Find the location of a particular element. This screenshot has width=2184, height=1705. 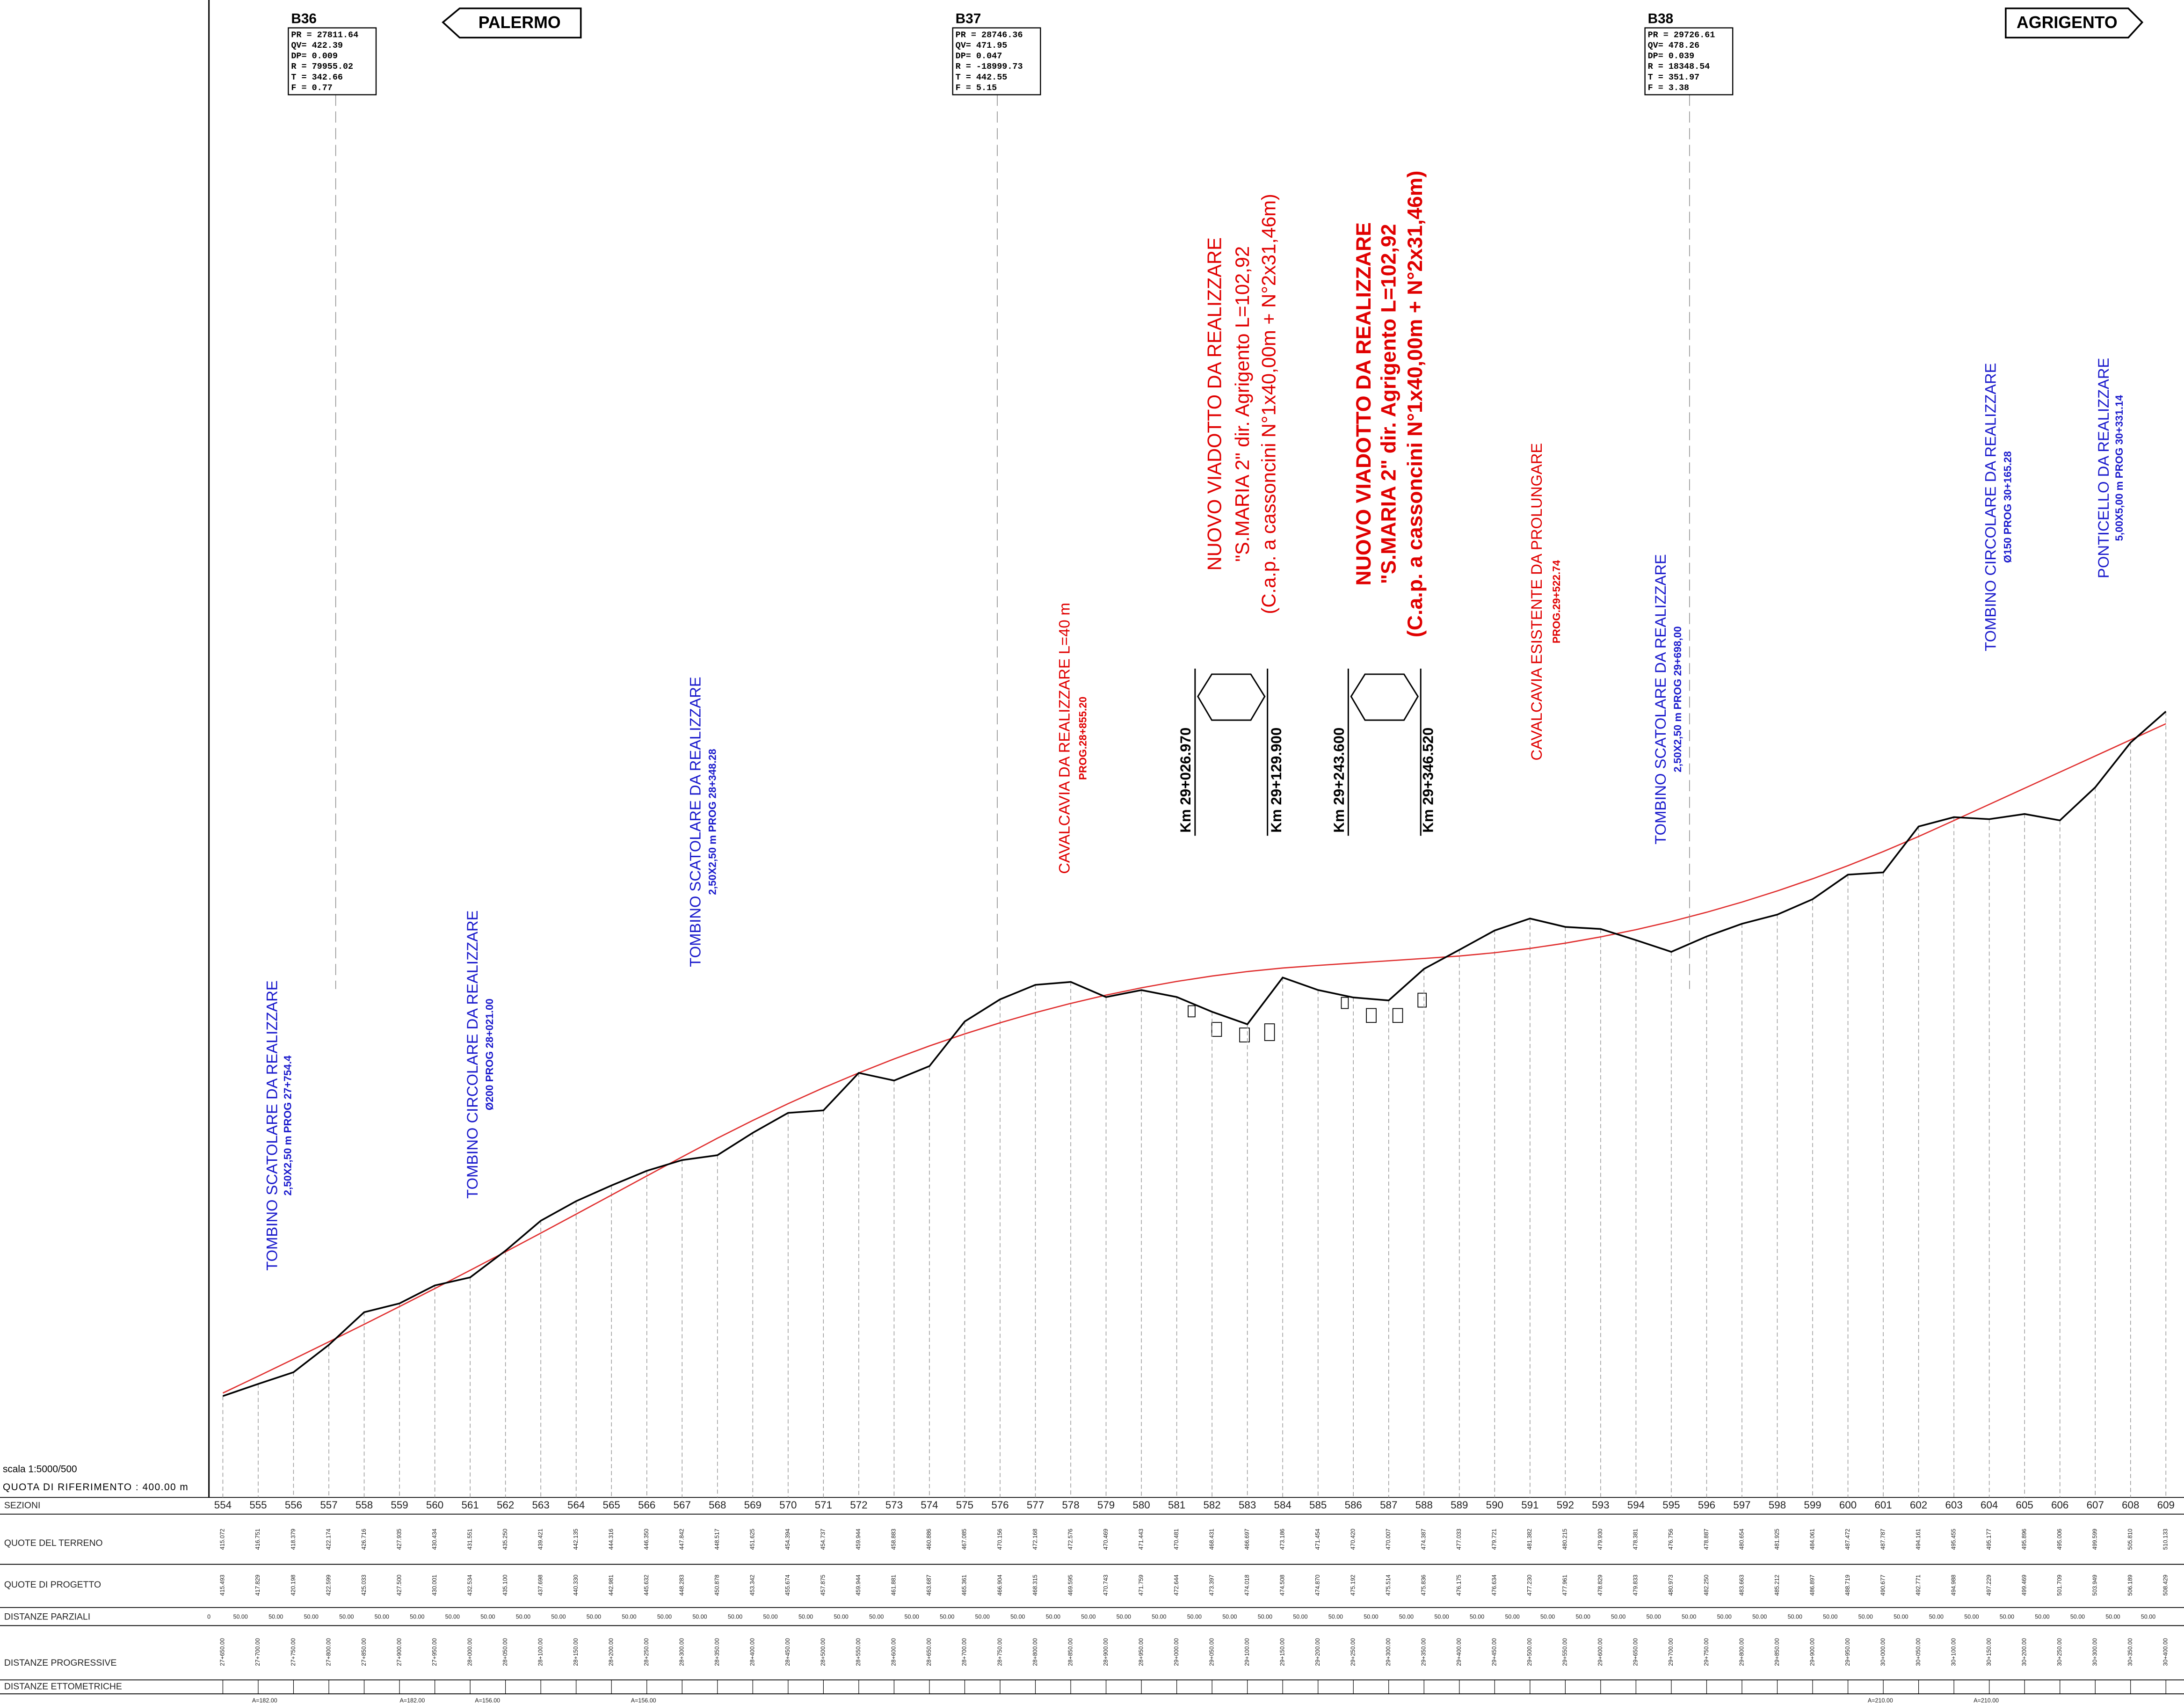

progressive-distance: 28+600.00 is located at coordinates (894, 1652).